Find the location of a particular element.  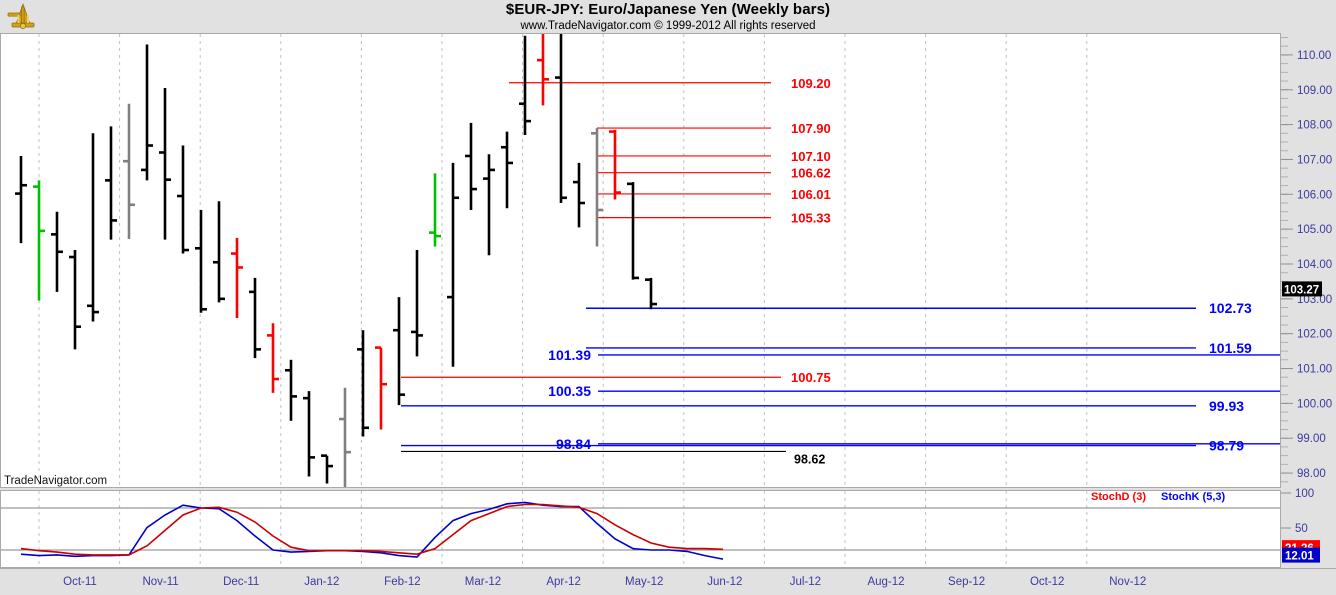

resistance-label: 109.20 is located at coordinates (811, 83).